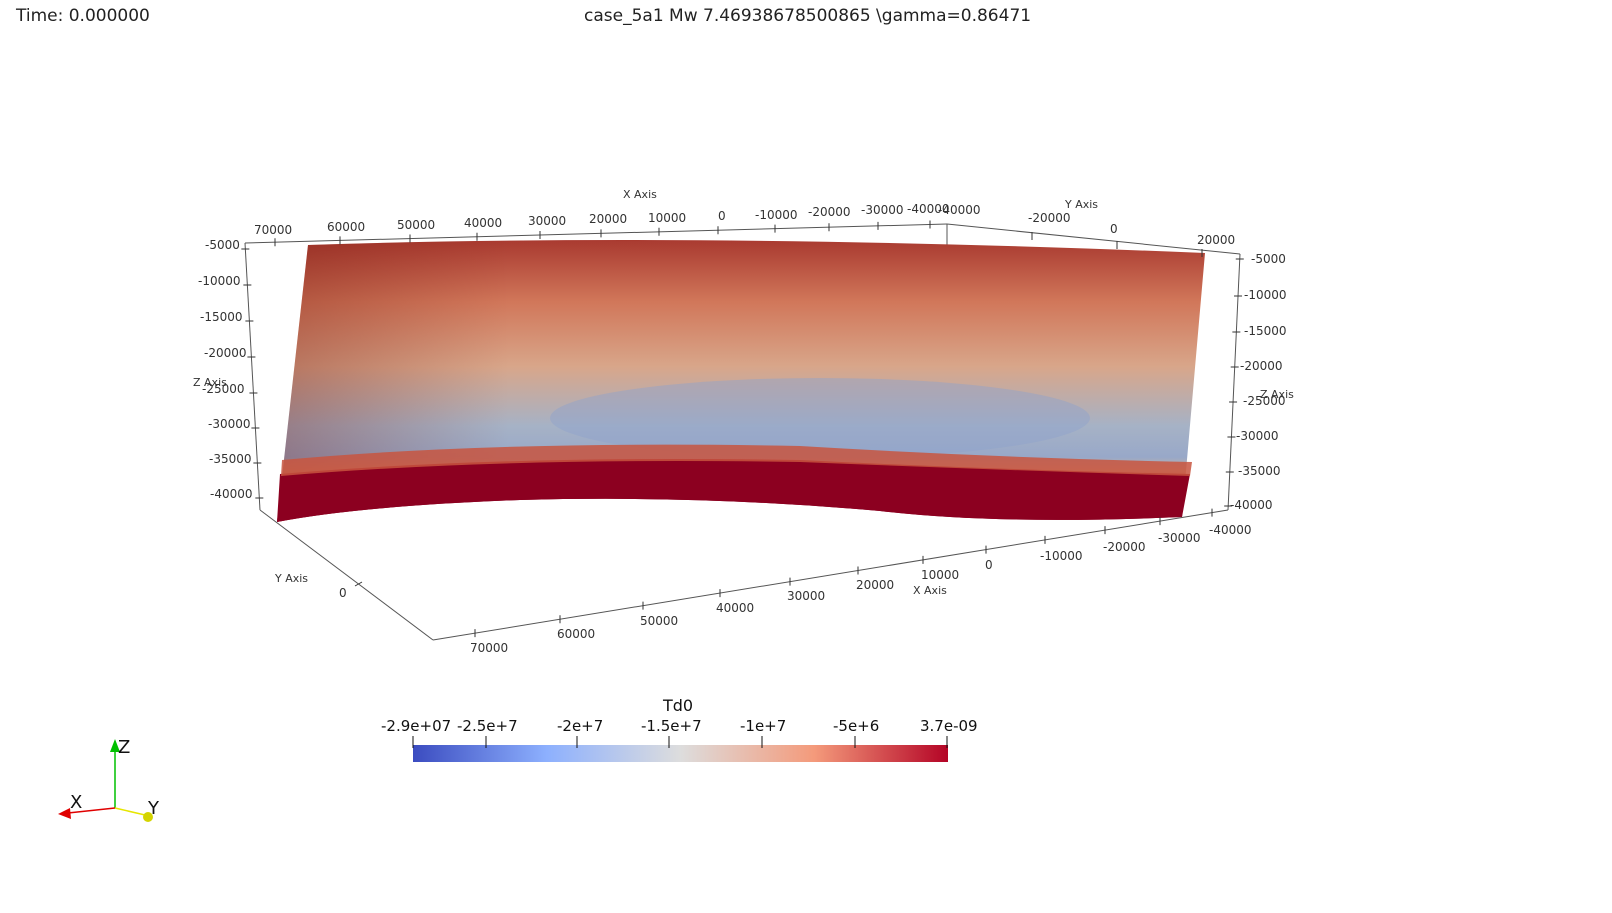 The height and width of the screenshot is (913, 1612). I want to click on right-z-tick: -20000, so click(1261, 366).